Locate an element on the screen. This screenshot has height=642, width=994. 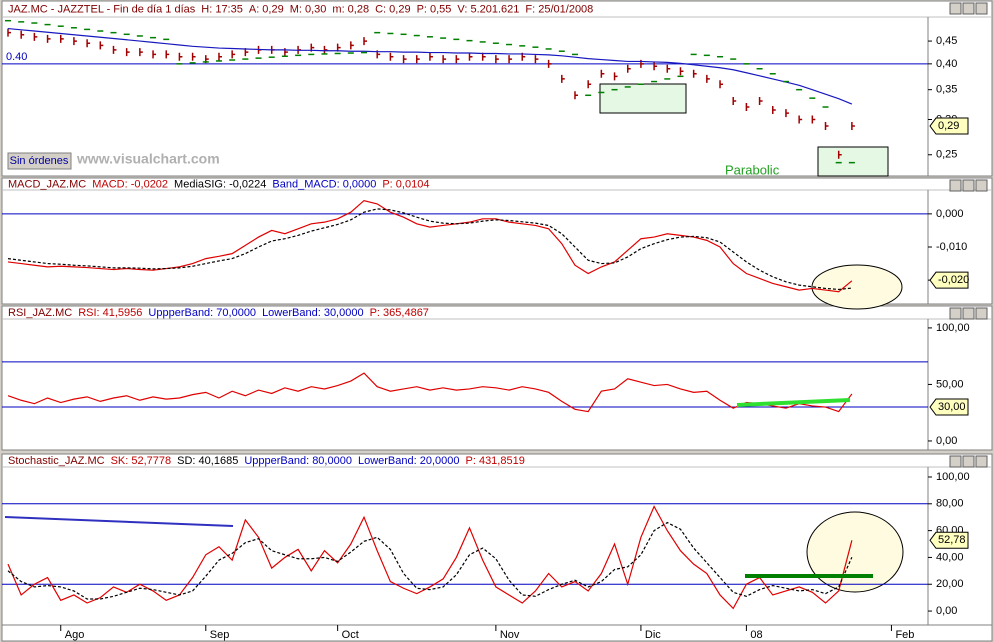
x-axis is located at coordinates (497, 633).